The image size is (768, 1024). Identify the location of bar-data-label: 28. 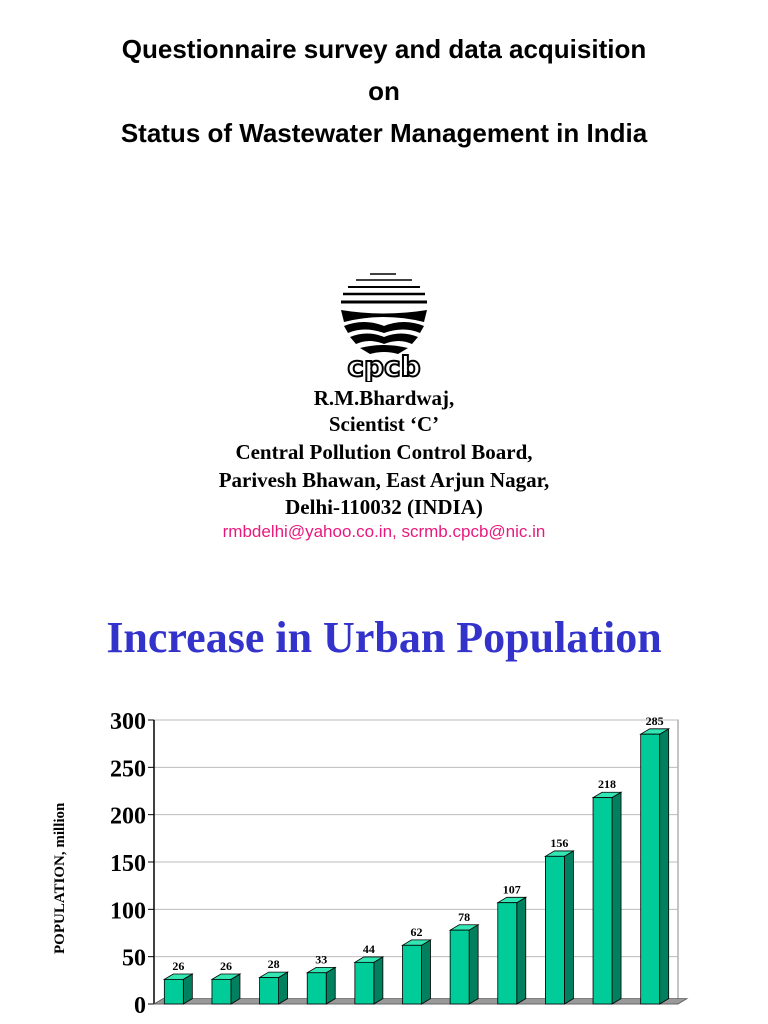
(274, 964).